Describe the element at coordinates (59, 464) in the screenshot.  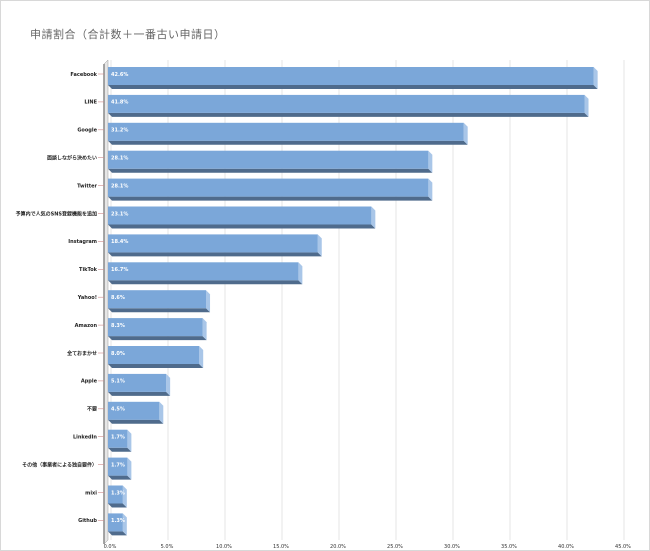
I see `category-label: その他（事業者による独自要件）` at that location.